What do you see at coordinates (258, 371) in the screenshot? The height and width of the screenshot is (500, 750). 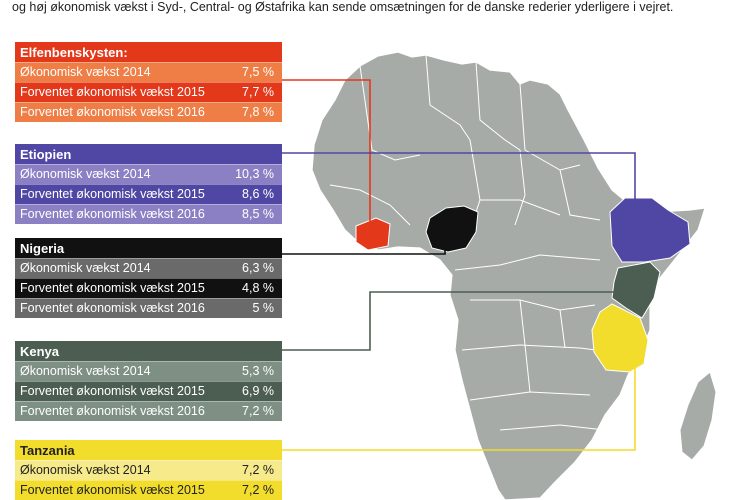 I see `stat-value: 5,3 %` at bounding box center [258, 371].